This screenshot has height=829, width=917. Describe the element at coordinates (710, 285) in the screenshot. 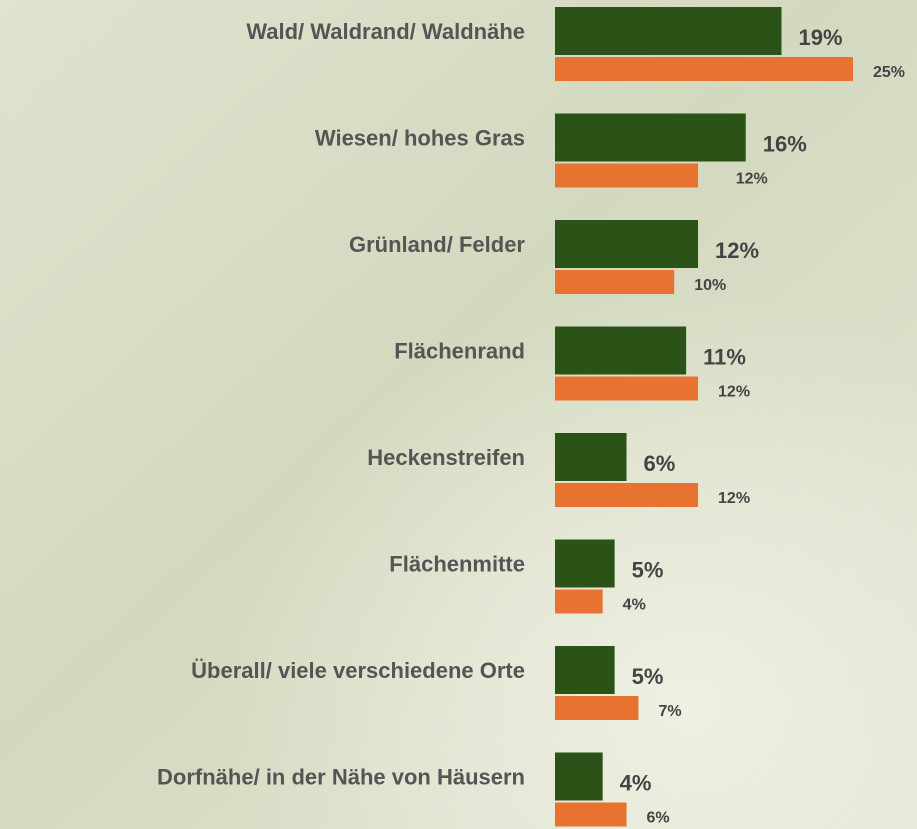

I see `value-label: 10%` at that location.